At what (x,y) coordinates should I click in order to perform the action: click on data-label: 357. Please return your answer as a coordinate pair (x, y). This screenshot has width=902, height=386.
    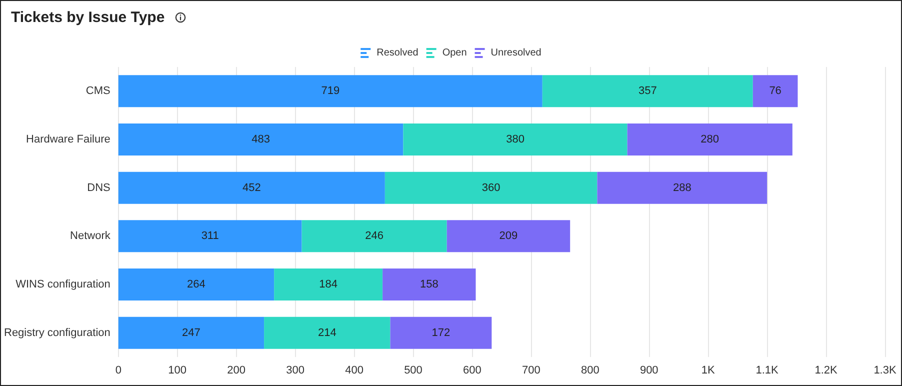
    Looking at the image, I should click on (647, 91).